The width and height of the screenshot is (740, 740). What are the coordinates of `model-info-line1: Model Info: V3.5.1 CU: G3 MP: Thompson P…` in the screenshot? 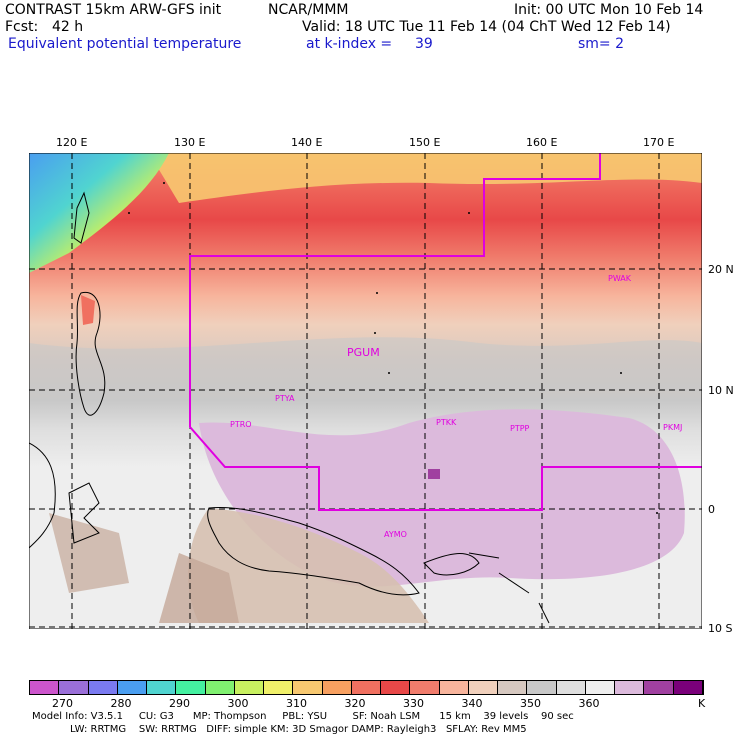 It's located at (303, 716).